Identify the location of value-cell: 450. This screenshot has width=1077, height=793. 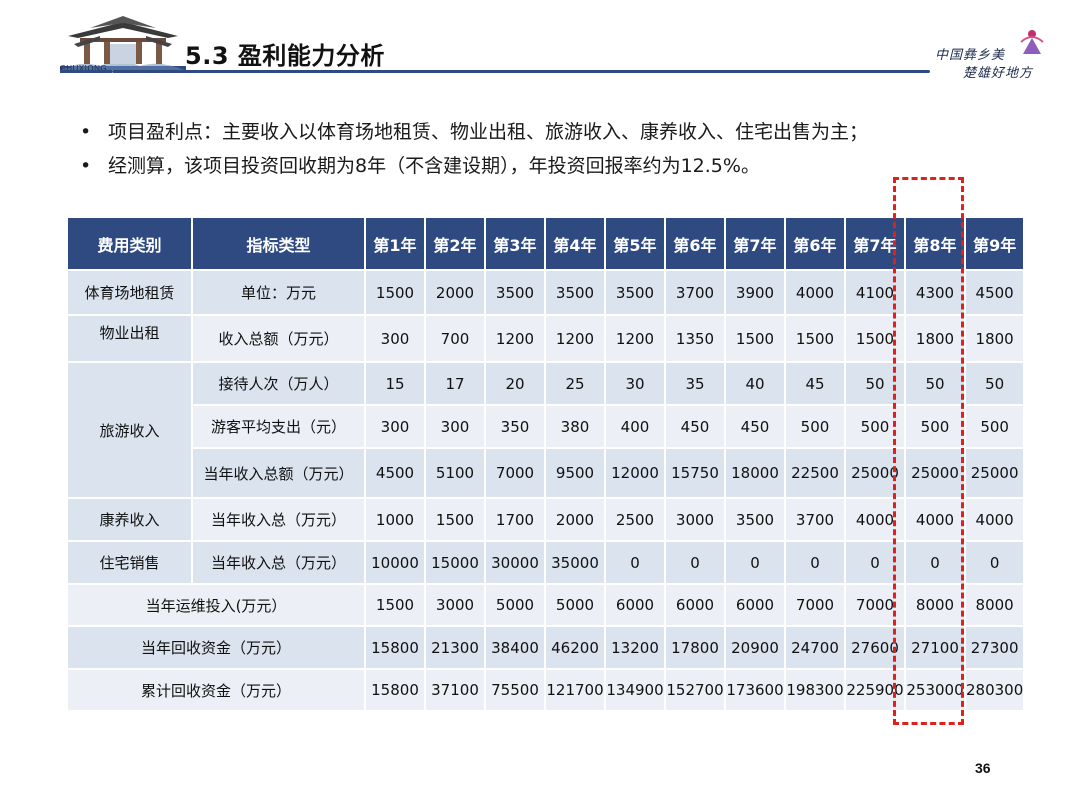
(695, 426).